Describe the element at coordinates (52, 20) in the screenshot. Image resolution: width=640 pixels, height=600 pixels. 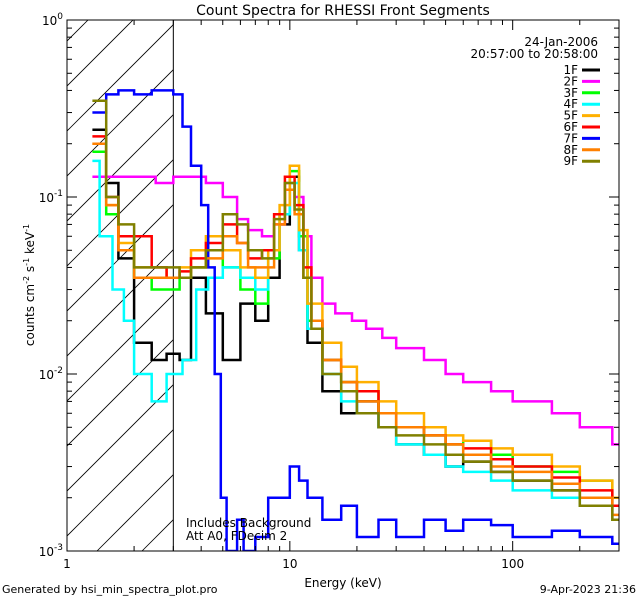
I see `y-tick-label: 10⁰` at that location.